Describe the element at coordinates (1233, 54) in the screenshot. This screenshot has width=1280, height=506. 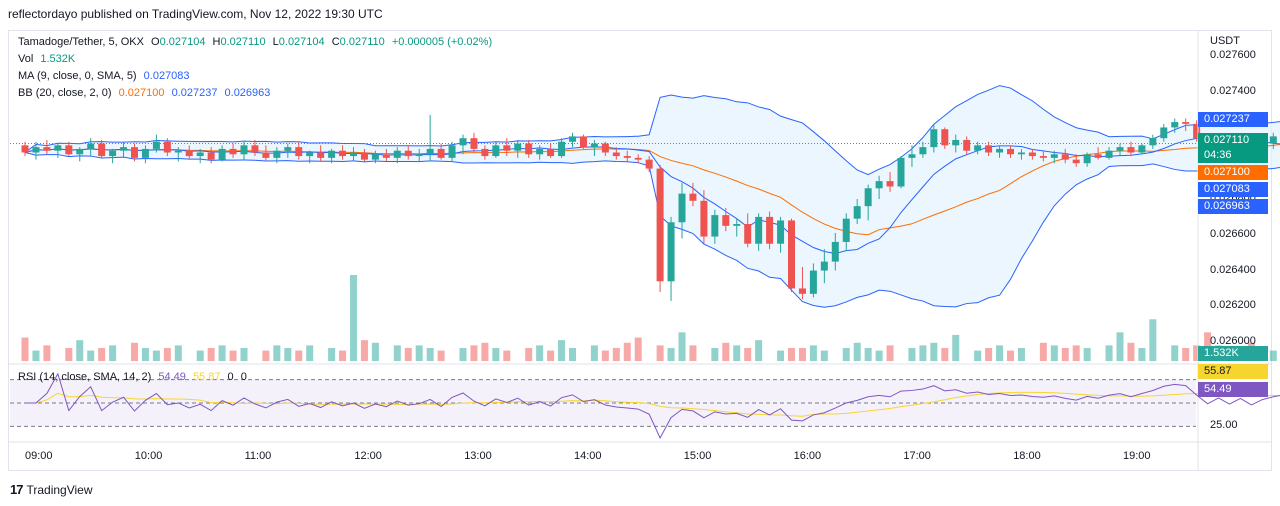
I see `price-axis-tick: 0.027600` at that location.